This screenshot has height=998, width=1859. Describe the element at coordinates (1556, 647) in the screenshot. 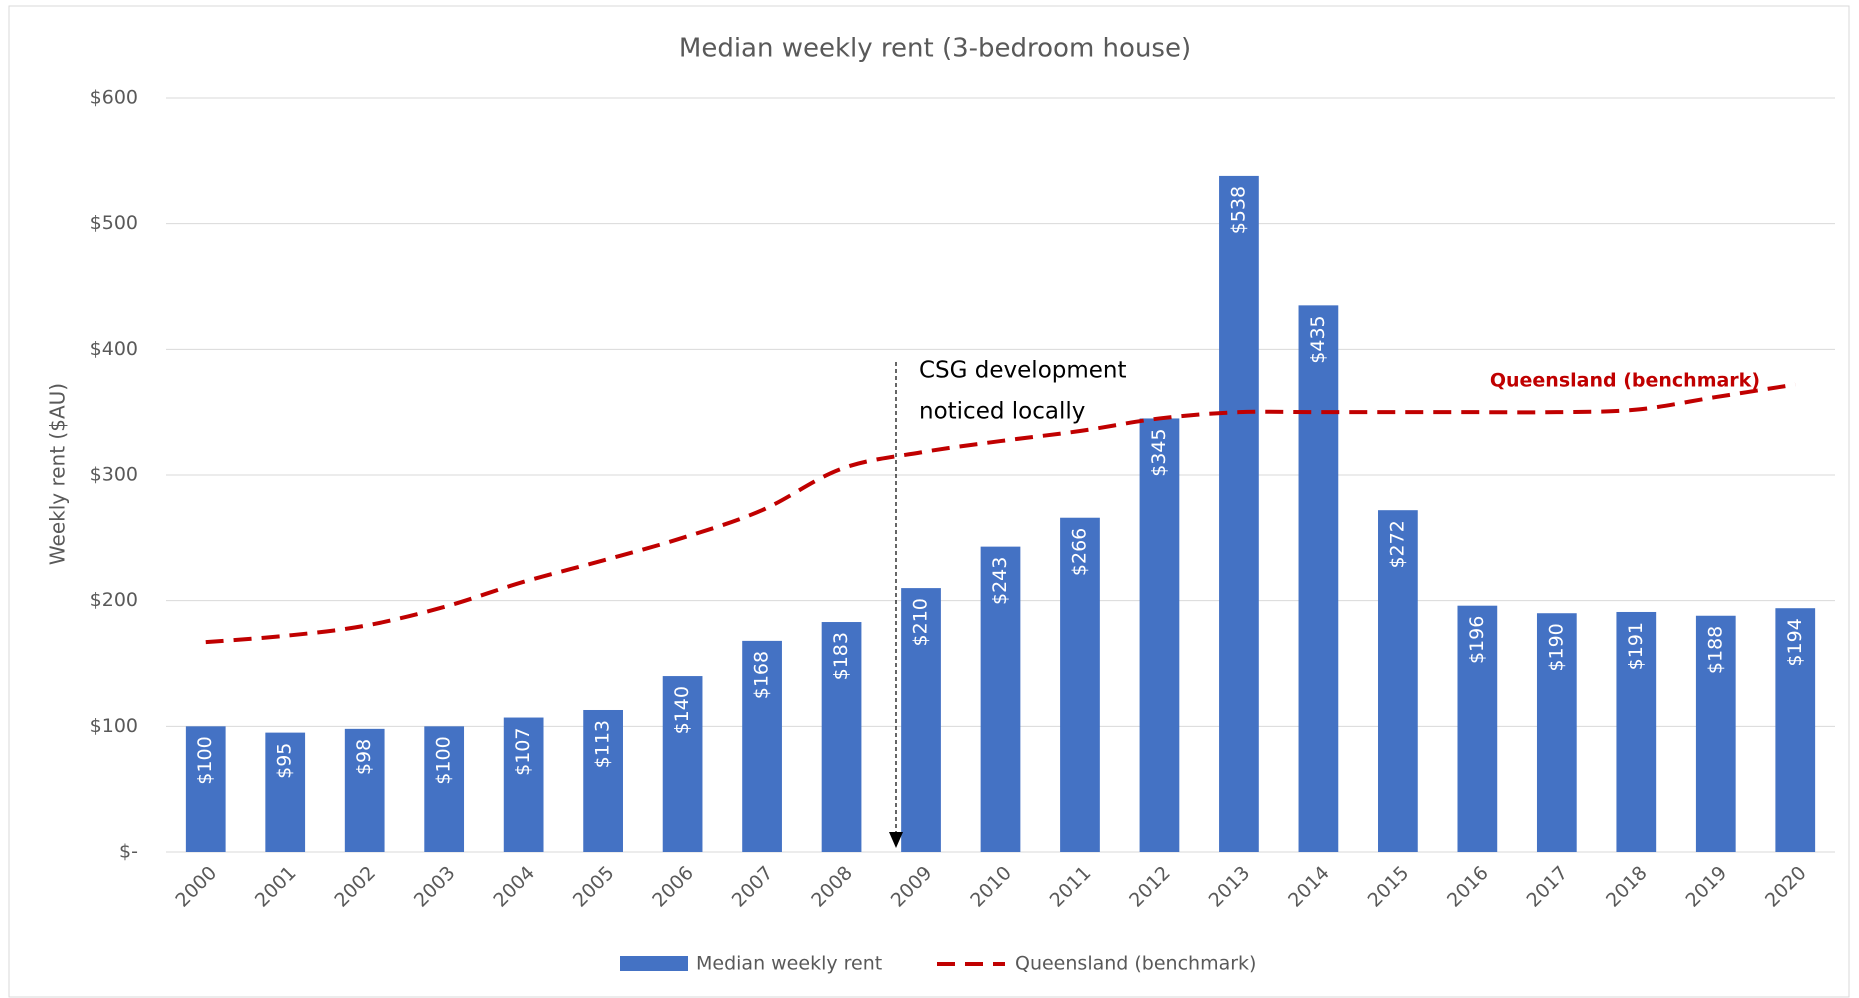

I see `value-label: $190` at that location.